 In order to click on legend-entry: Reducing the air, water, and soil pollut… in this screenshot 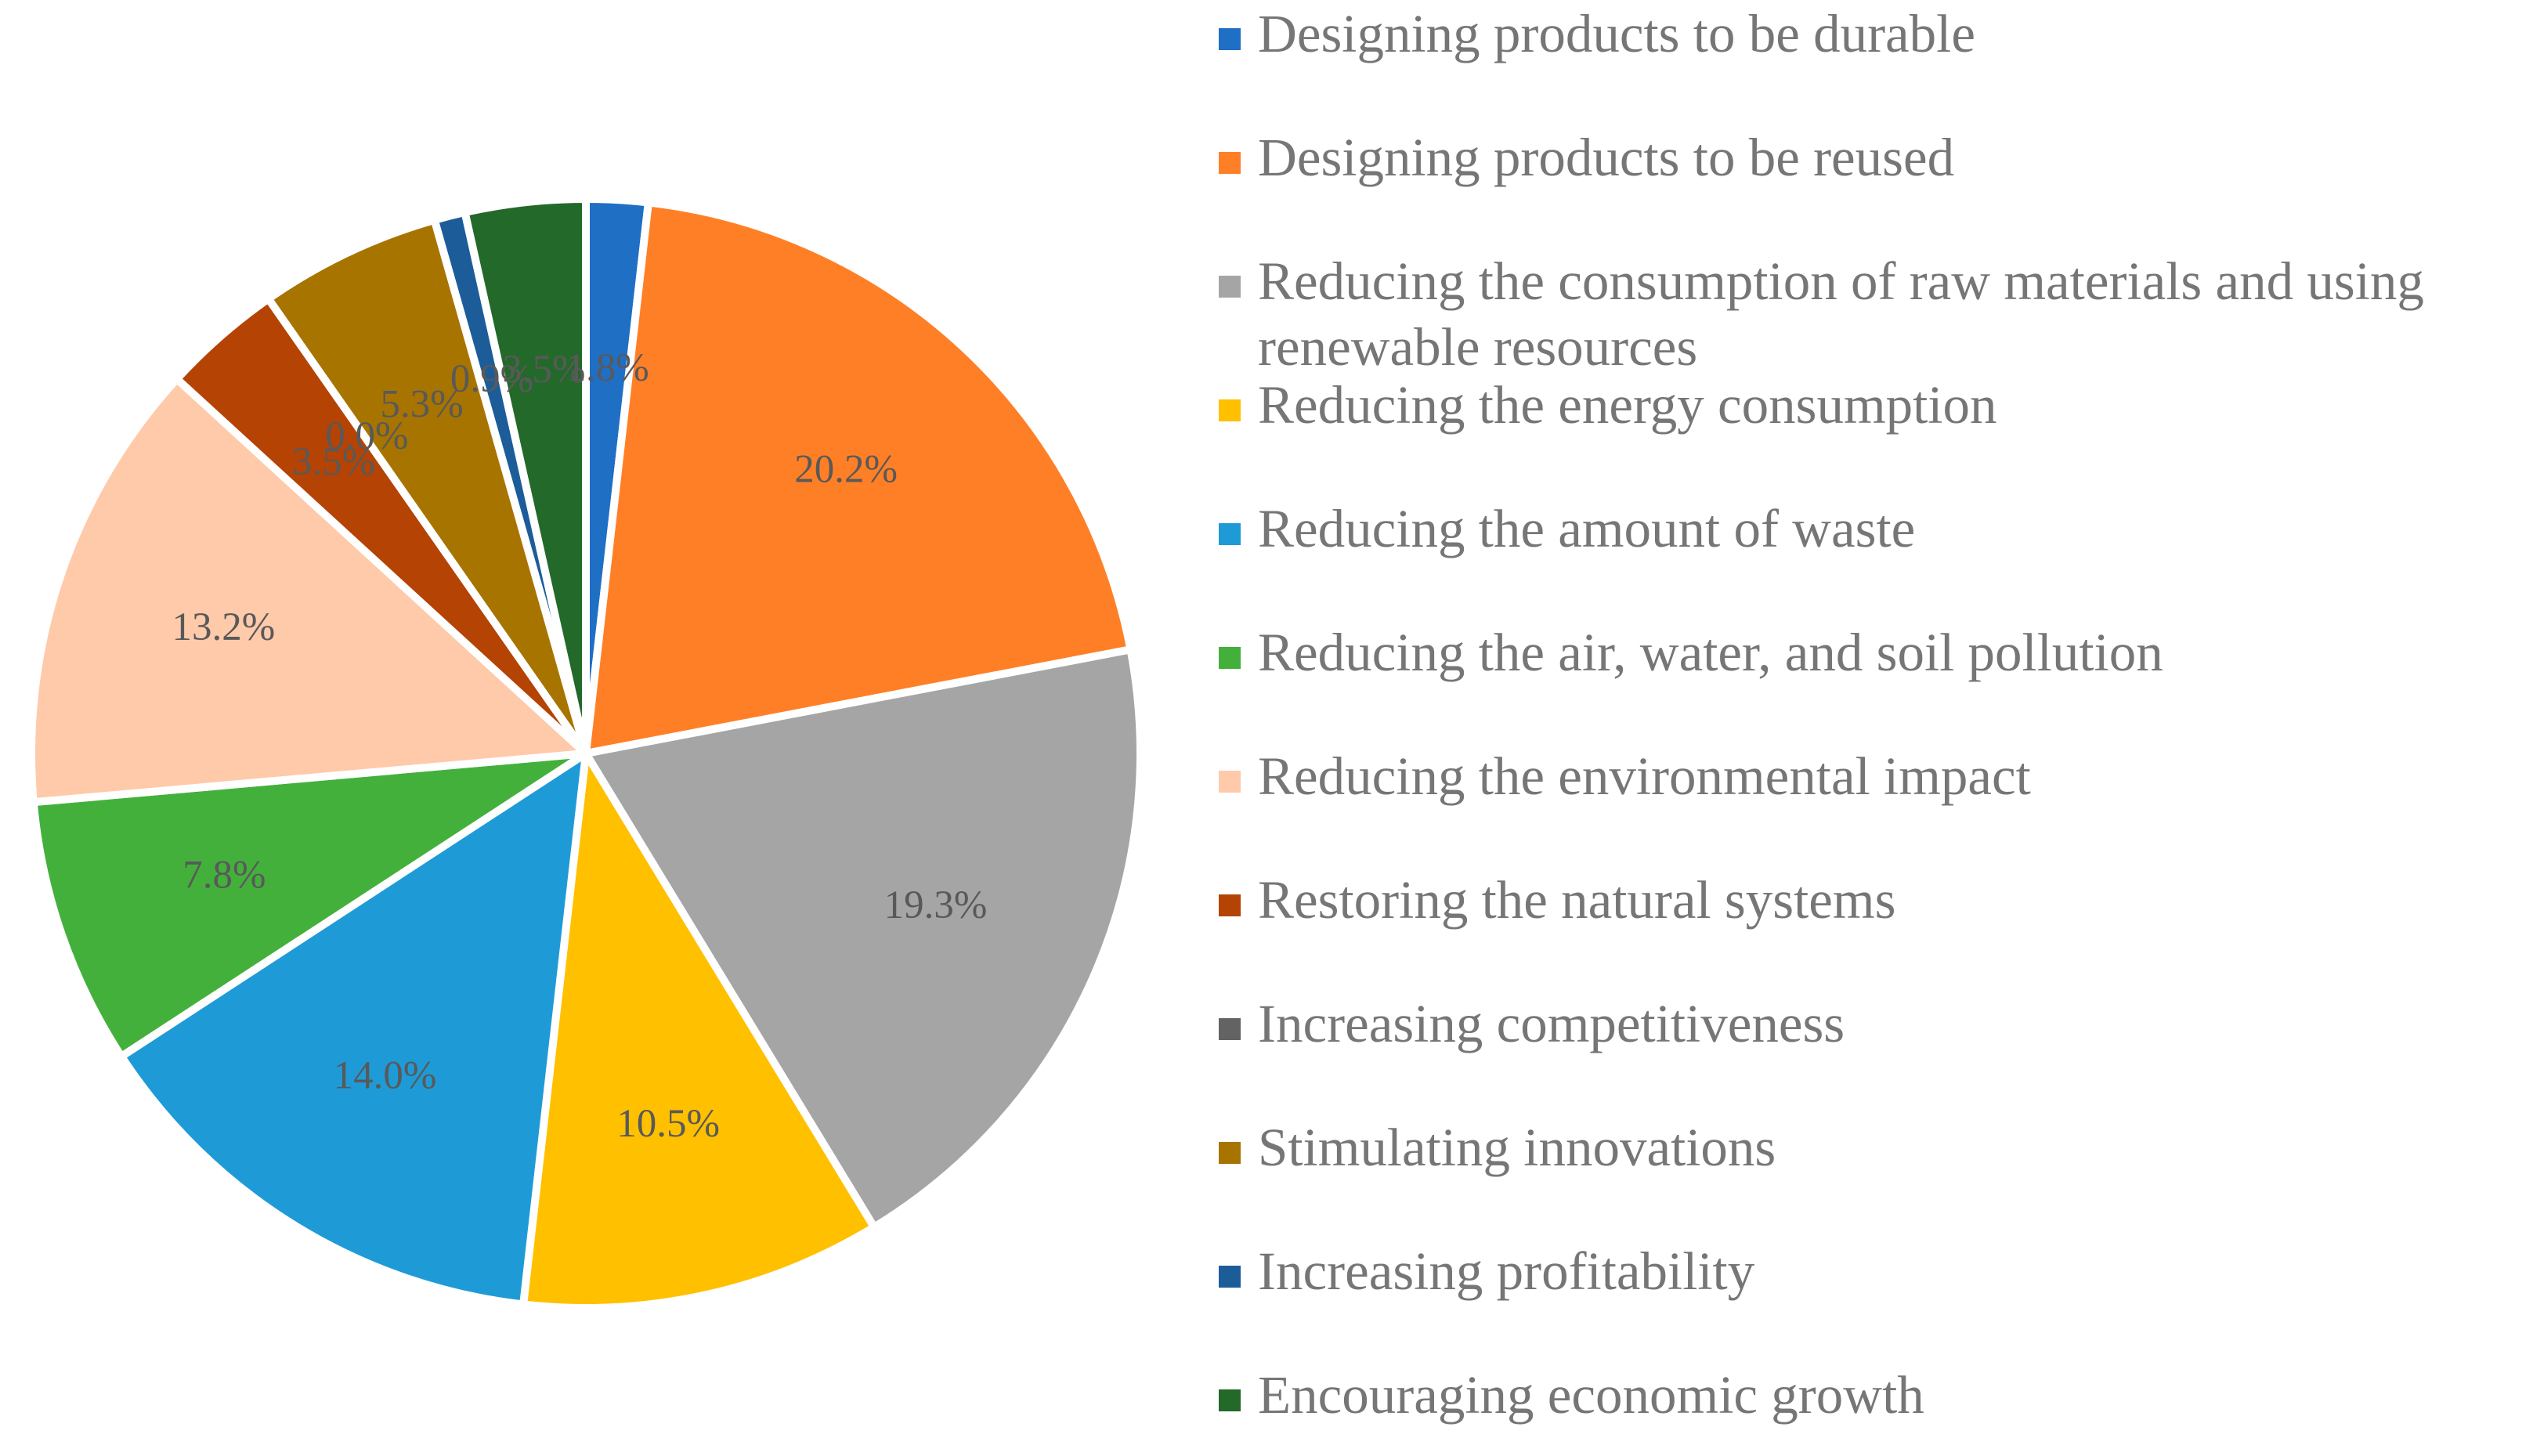, I will do `click(1691, 652)`.